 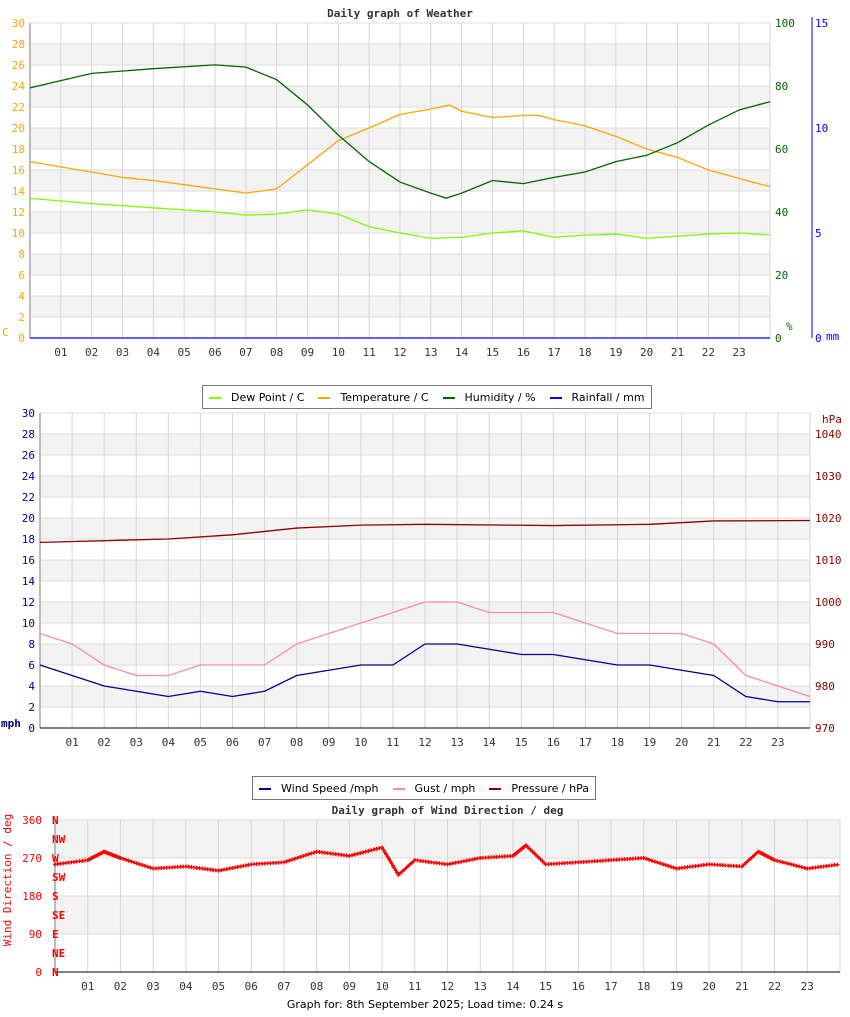 I want to click on legend-item: Temperature / C, so click(x=373, y=397).